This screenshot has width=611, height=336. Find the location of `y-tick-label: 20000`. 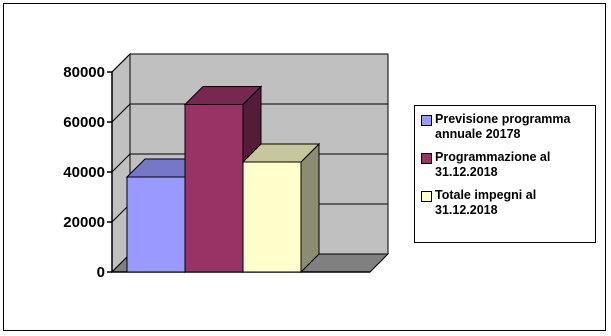

y-tick-label: 20000 is located at coordinates (84, 222).